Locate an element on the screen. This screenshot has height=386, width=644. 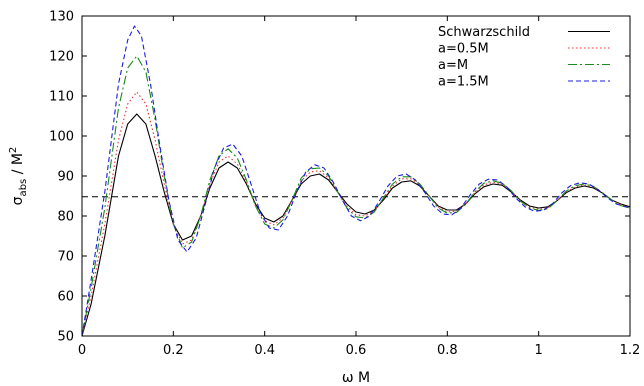
legend-label-2: a=M is located at coordinates (453, 65).